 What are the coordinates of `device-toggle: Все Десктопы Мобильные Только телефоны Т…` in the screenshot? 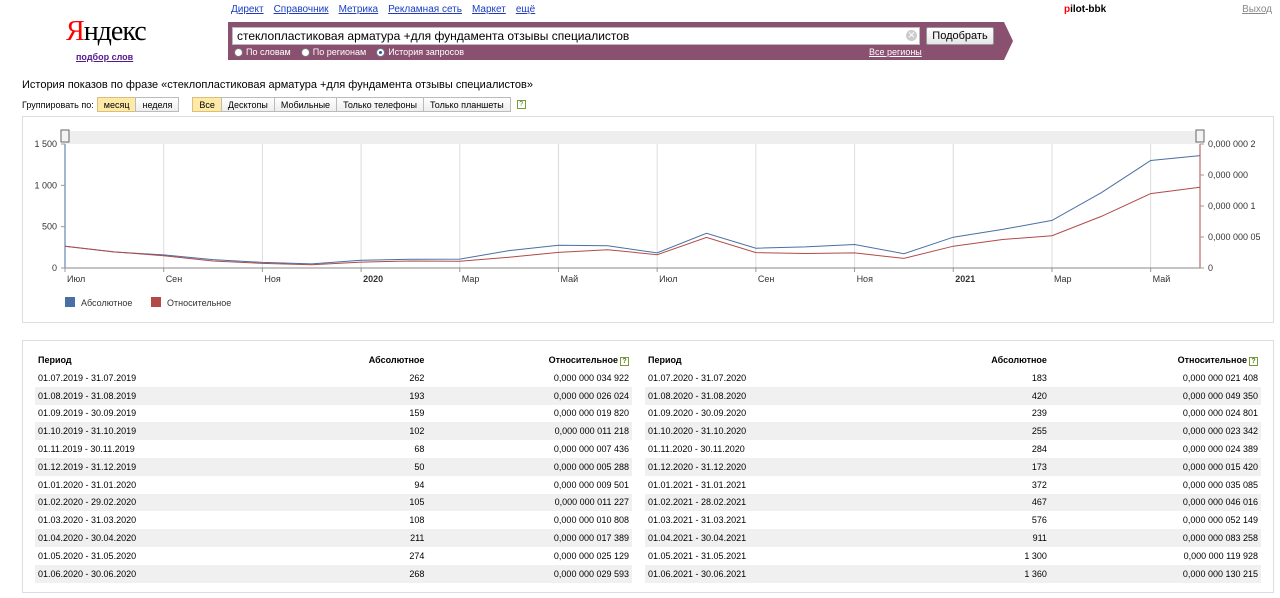 It's located at (351, 104).